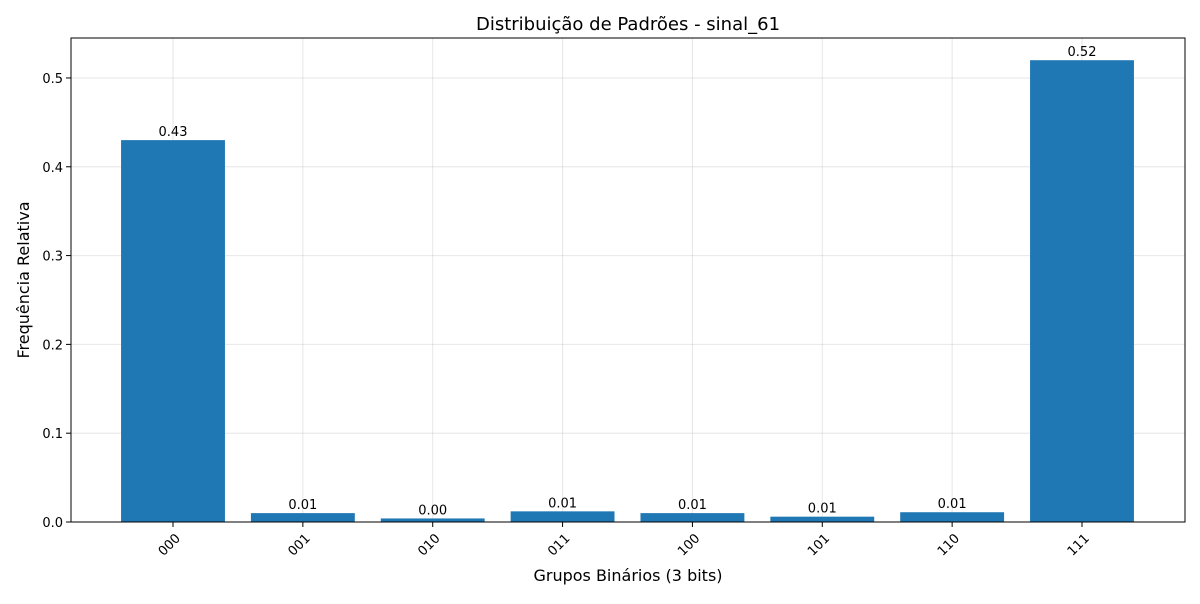 The width and height of the screenshot is (1200, 604). Describe the element at coordinates (432, 510) in the screenshot. I see `bar-value-label: 0.00` at that location.